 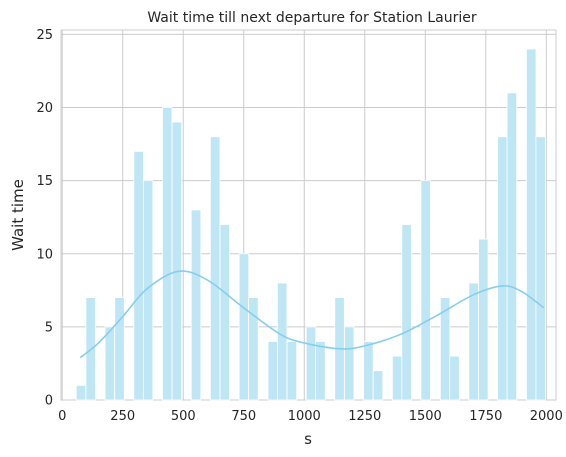 I want to click on x-ticks: 0 250 500 750 1000 1250 1500 1750 2000, so click(x=310, y=416).